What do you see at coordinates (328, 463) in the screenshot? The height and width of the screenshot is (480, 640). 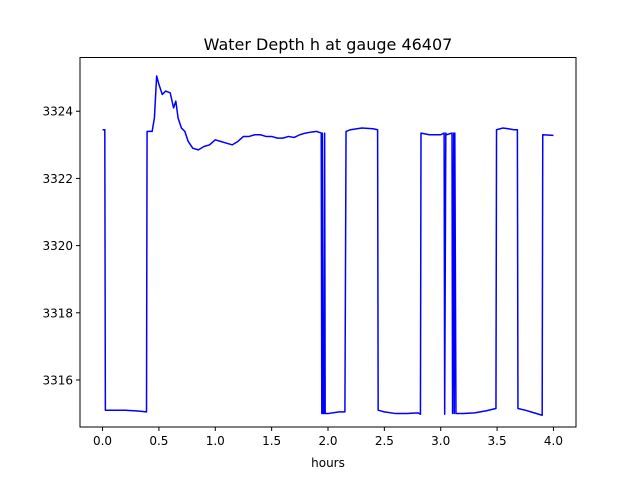 I see `x-axis-label: hours` at bounding box center [328, 463].